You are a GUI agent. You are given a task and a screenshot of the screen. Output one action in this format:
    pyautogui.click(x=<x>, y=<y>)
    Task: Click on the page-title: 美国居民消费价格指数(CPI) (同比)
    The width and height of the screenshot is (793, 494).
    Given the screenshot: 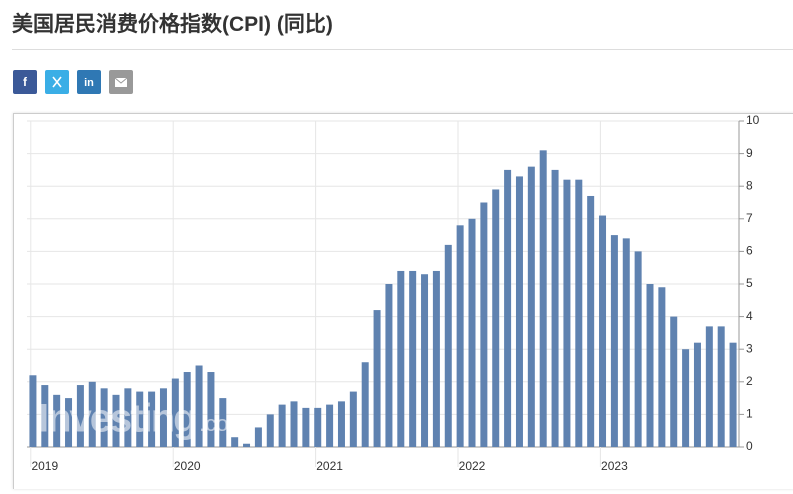 What is the action you would take?
    pyautogui.click(x=172, y=24)
    